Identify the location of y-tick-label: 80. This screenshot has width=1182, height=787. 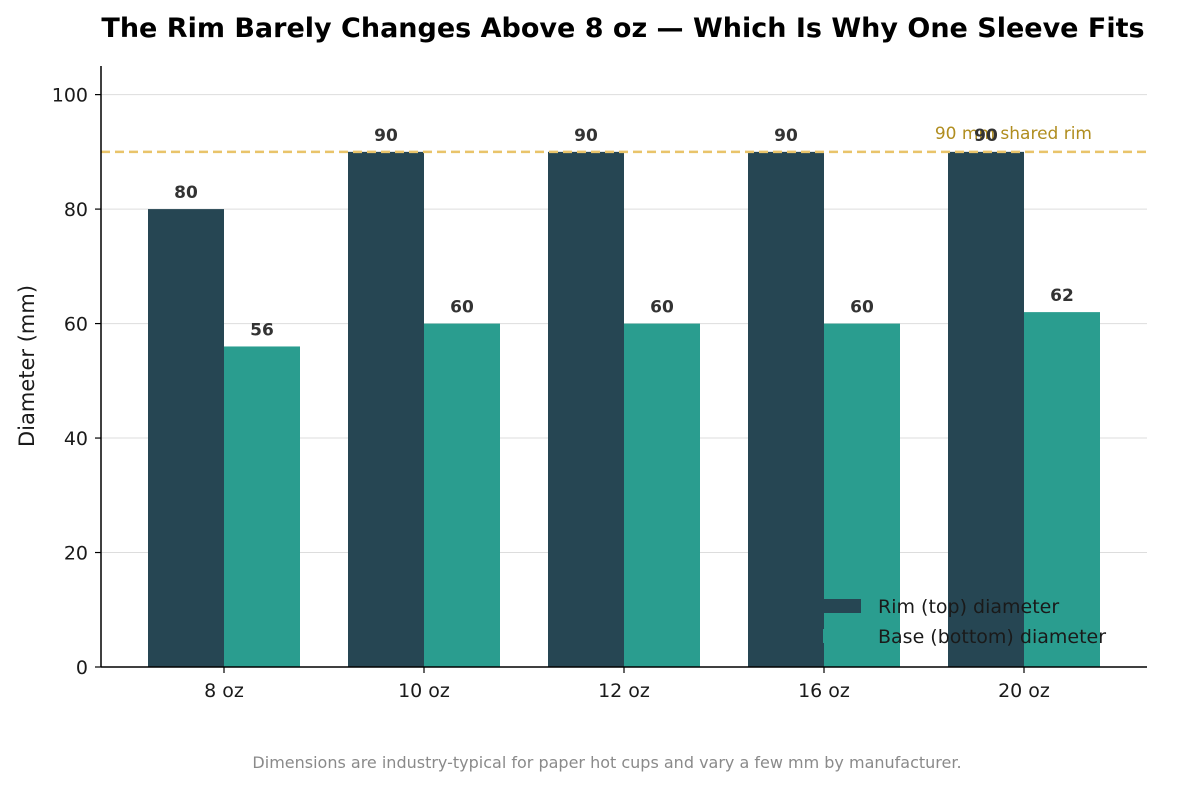
(76, 210).